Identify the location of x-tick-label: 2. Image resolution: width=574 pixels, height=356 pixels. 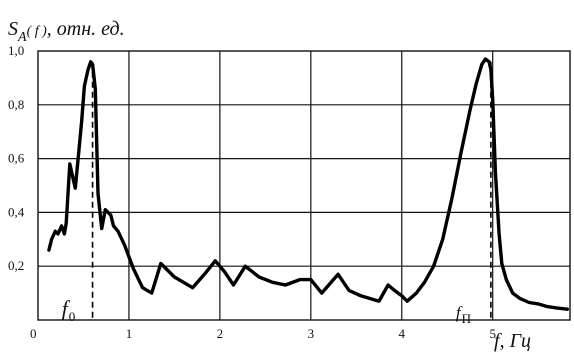
(220, 333).